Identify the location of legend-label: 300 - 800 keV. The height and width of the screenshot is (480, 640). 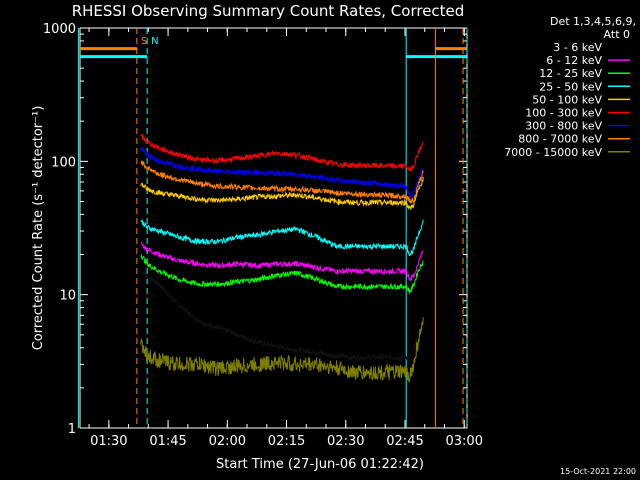
(563, 126).